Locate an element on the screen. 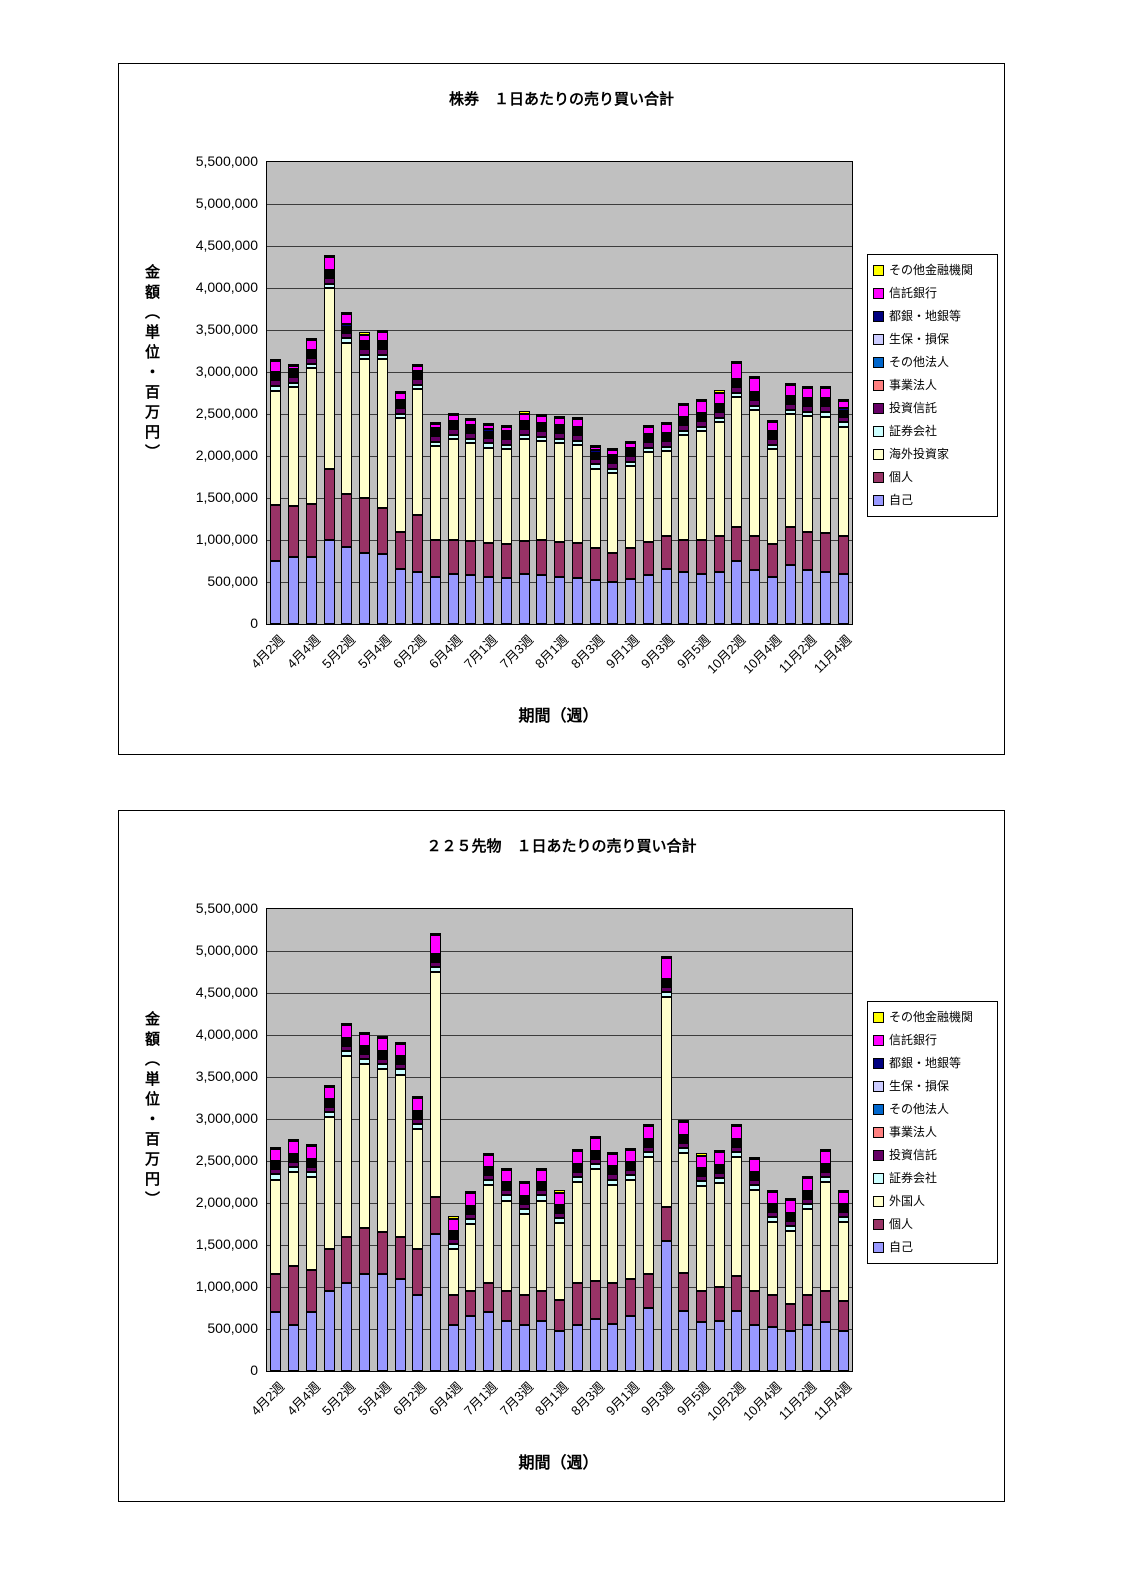  x-axis-tick-label: 5月4週 is located at coordinates (374, 652).